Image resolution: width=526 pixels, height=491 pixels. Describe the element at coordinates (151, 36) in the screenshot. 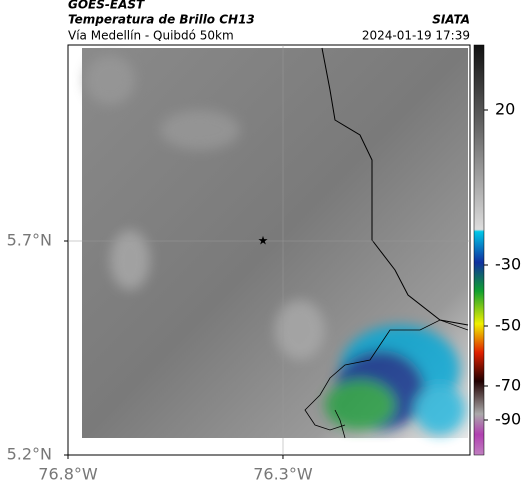

I see `subtitle: Vía Medellín - Quibdó 50km` at that location.